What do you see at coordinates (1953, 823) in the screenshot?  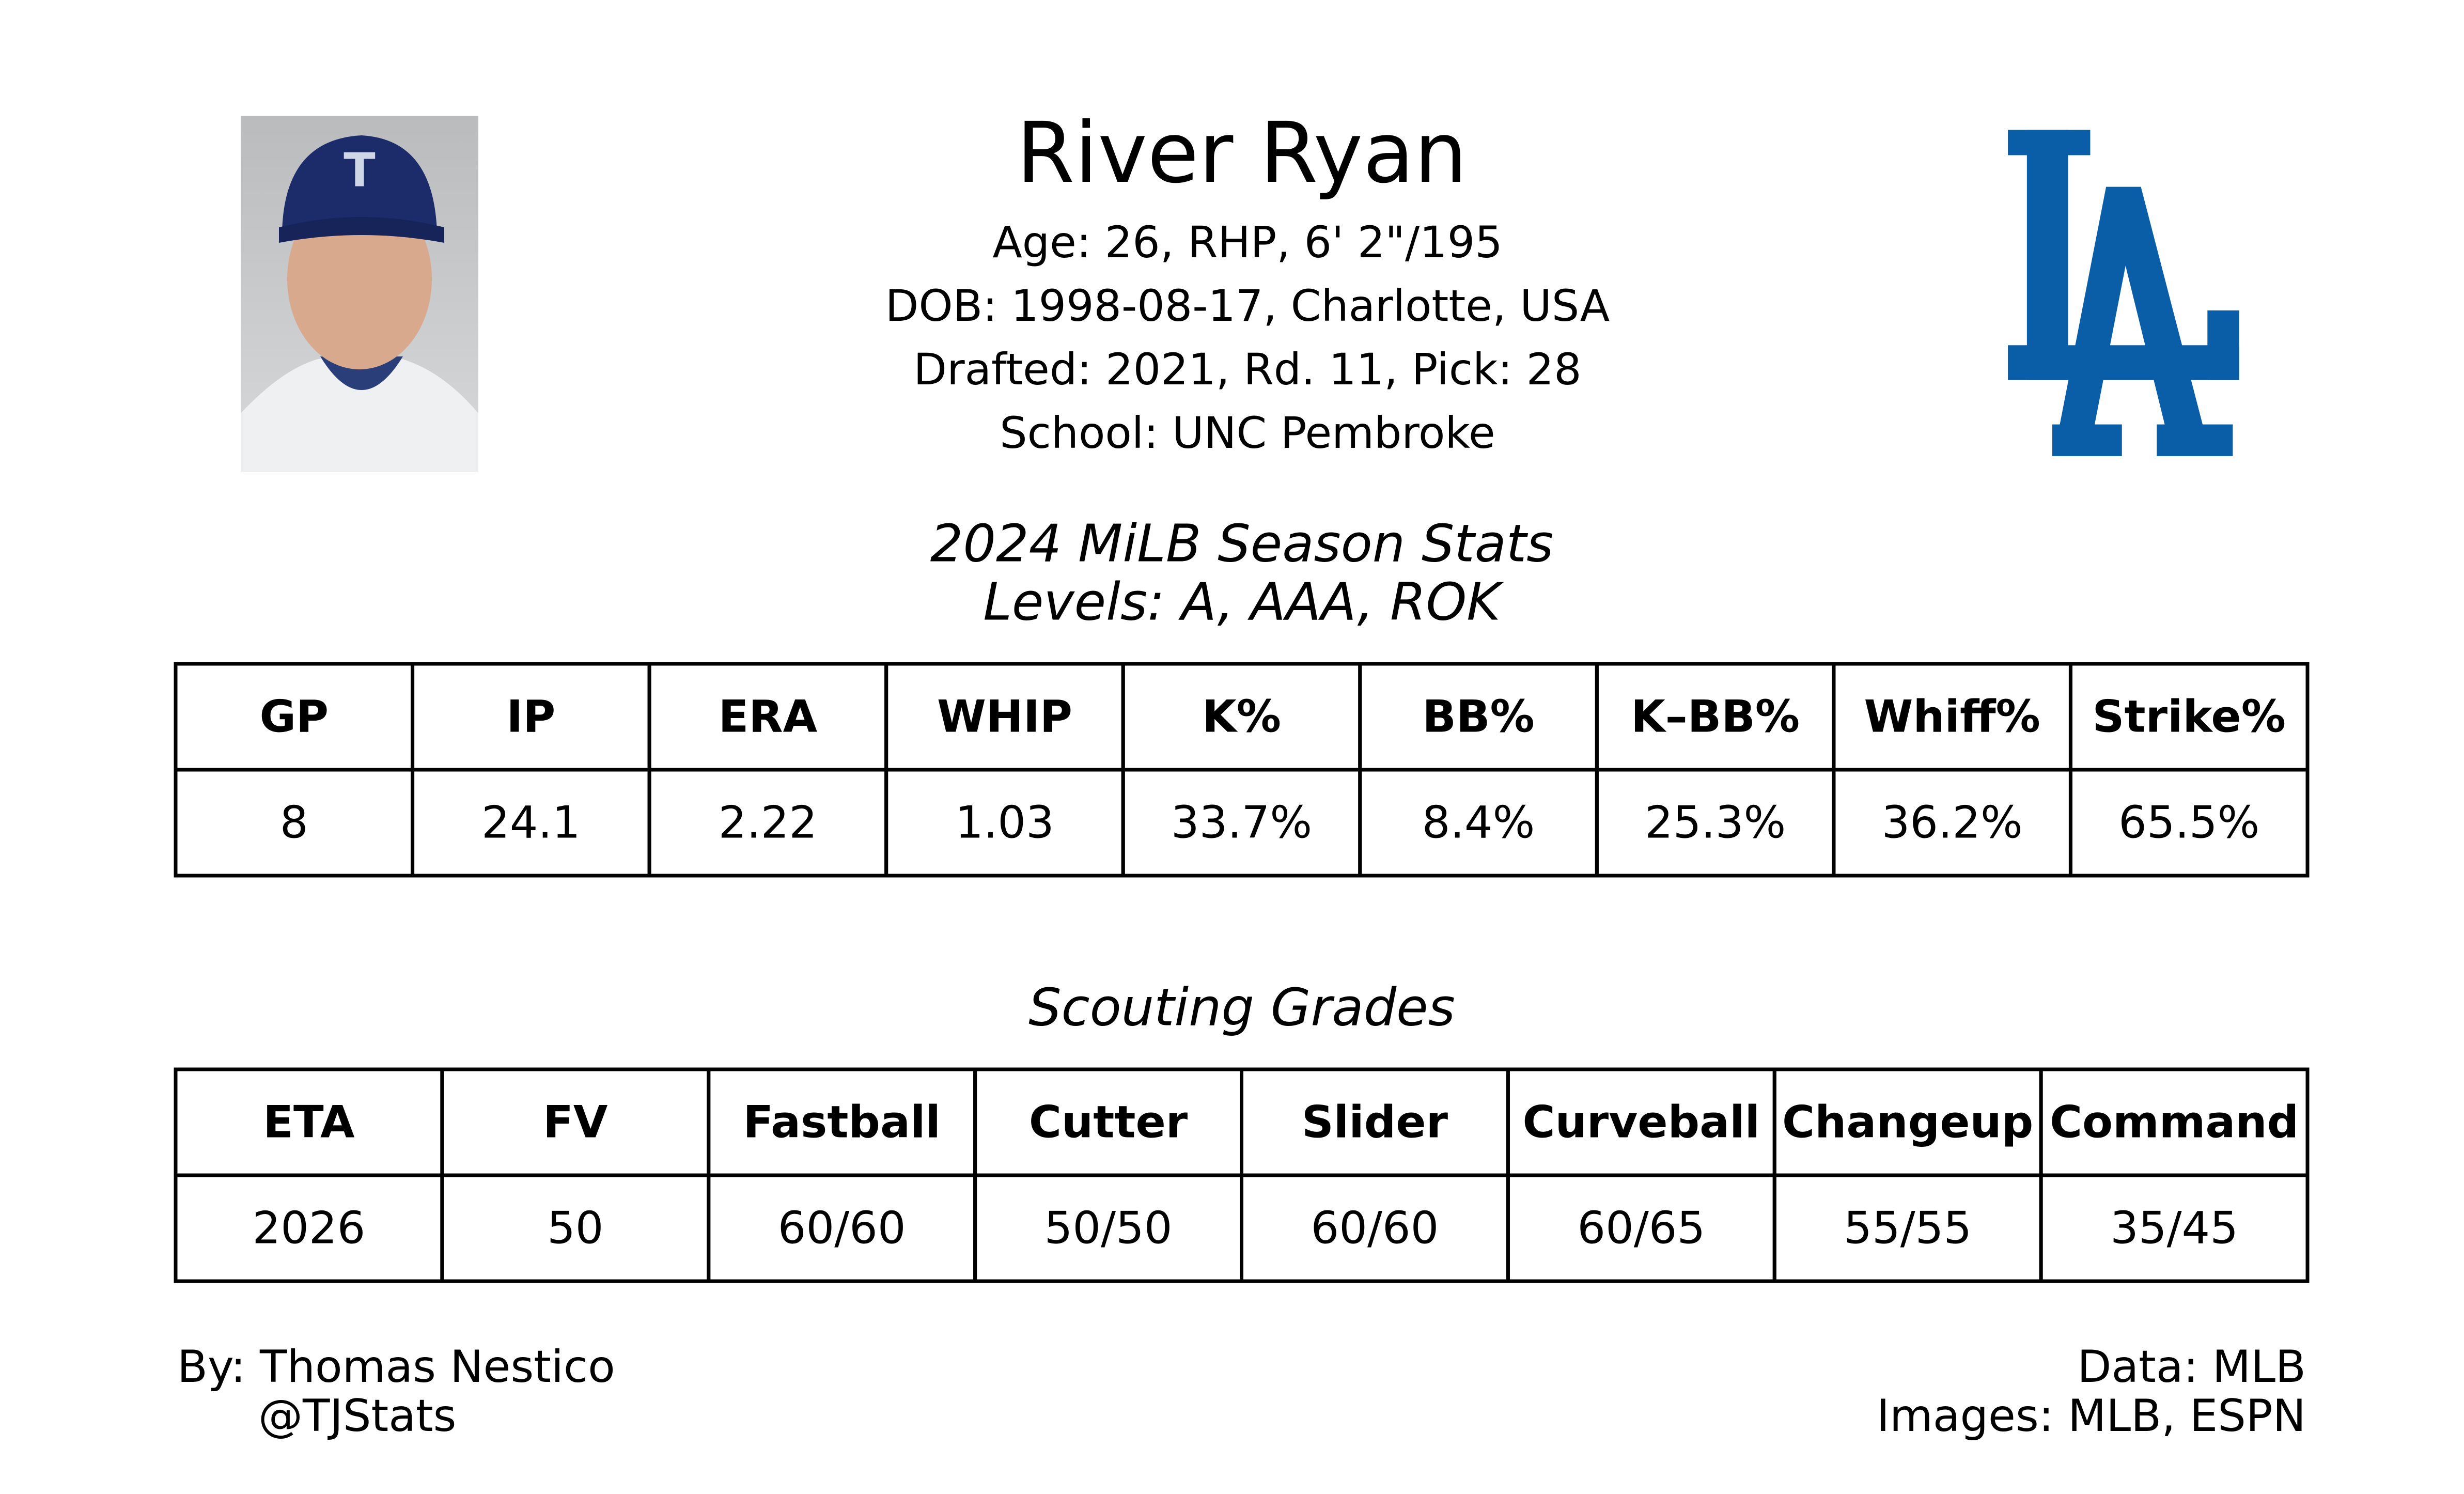 I see `cell-value: 36.2%` at bounding box center [1953, 823].